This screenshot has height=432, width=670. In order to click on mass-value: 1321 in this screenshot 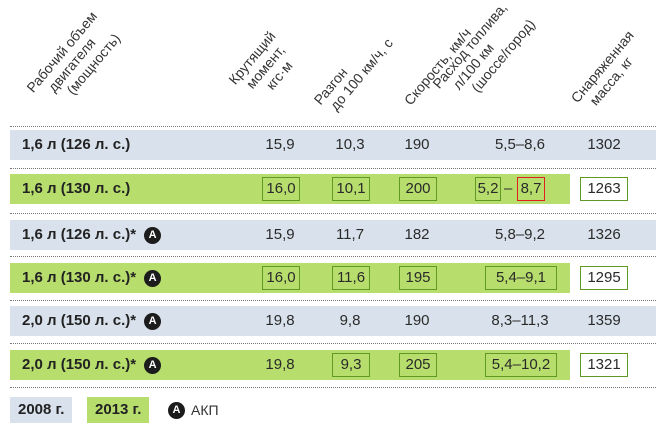, I will do `click(604, 365)`.